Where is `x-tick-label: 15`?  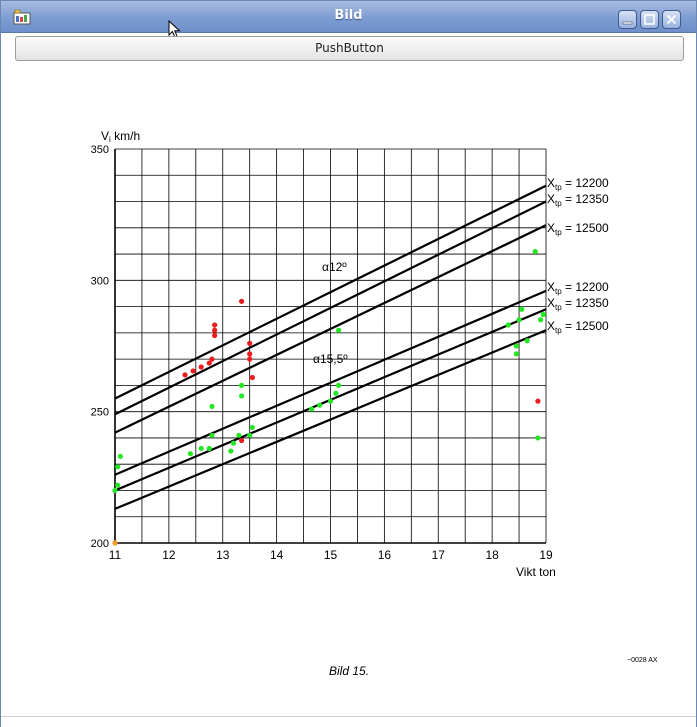
x-tick-label: 15 is located at coordinates (331, 555).